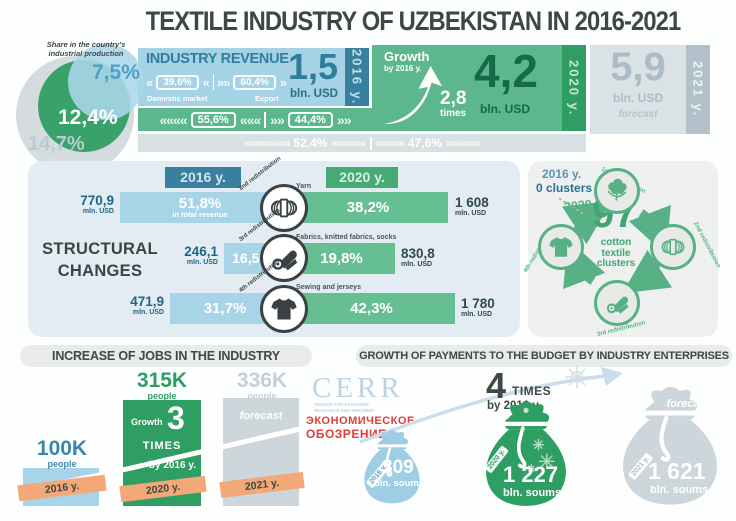  I want to click on cerr-logo-subtitle: CENTER FOR ECONOMIC RESEARCH AND REFORMS, so click(344, 407).